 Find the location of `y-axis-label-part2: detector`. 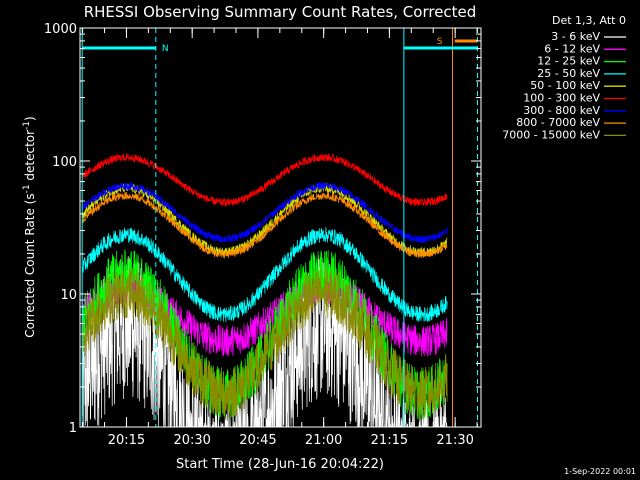

y-axis-label-part2: detector is located at coordinates (30, 157).